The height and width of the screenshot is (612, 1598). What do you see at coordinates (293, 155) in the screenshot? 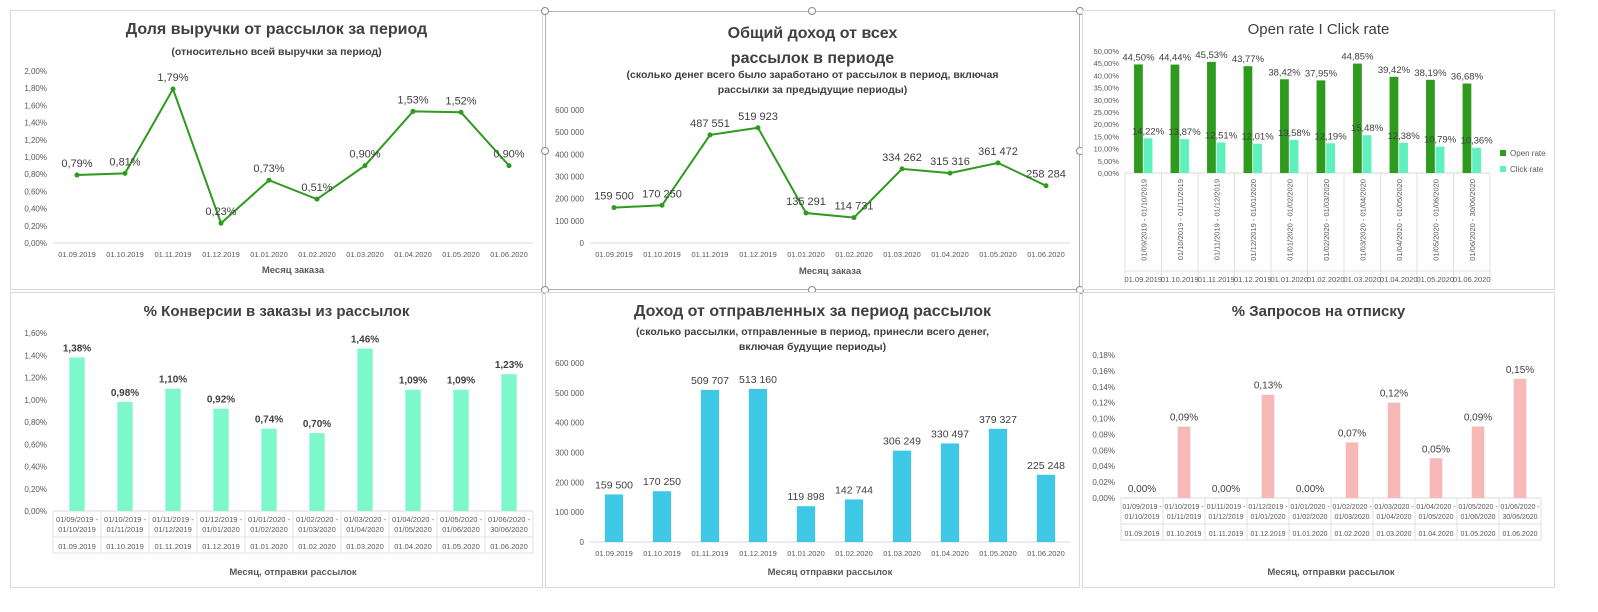
I see `series-line` at bounding box center [293, 155].